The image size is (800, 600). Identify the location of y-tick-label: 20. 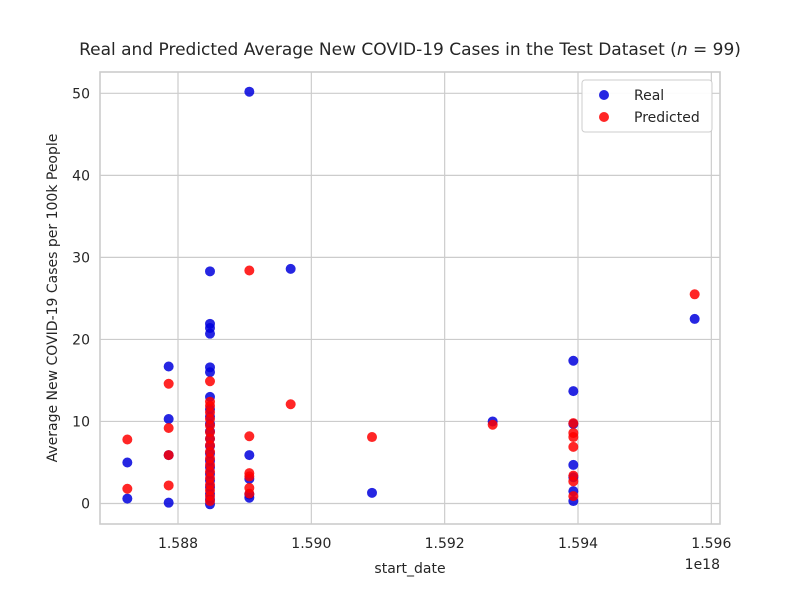
(81, 340).